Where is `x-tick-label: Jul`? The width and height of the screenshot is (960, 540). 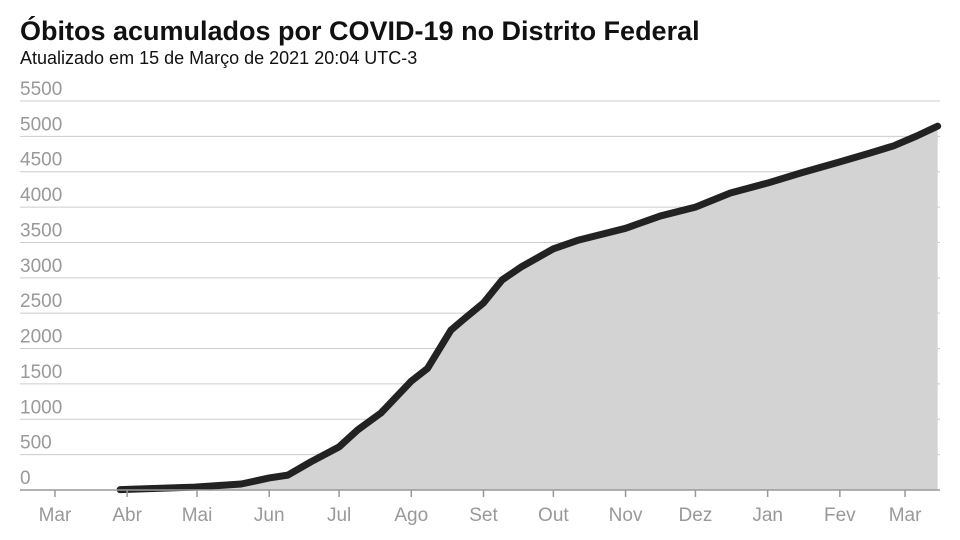
x-tick-label: Jul is located at coordinates (339, 515).